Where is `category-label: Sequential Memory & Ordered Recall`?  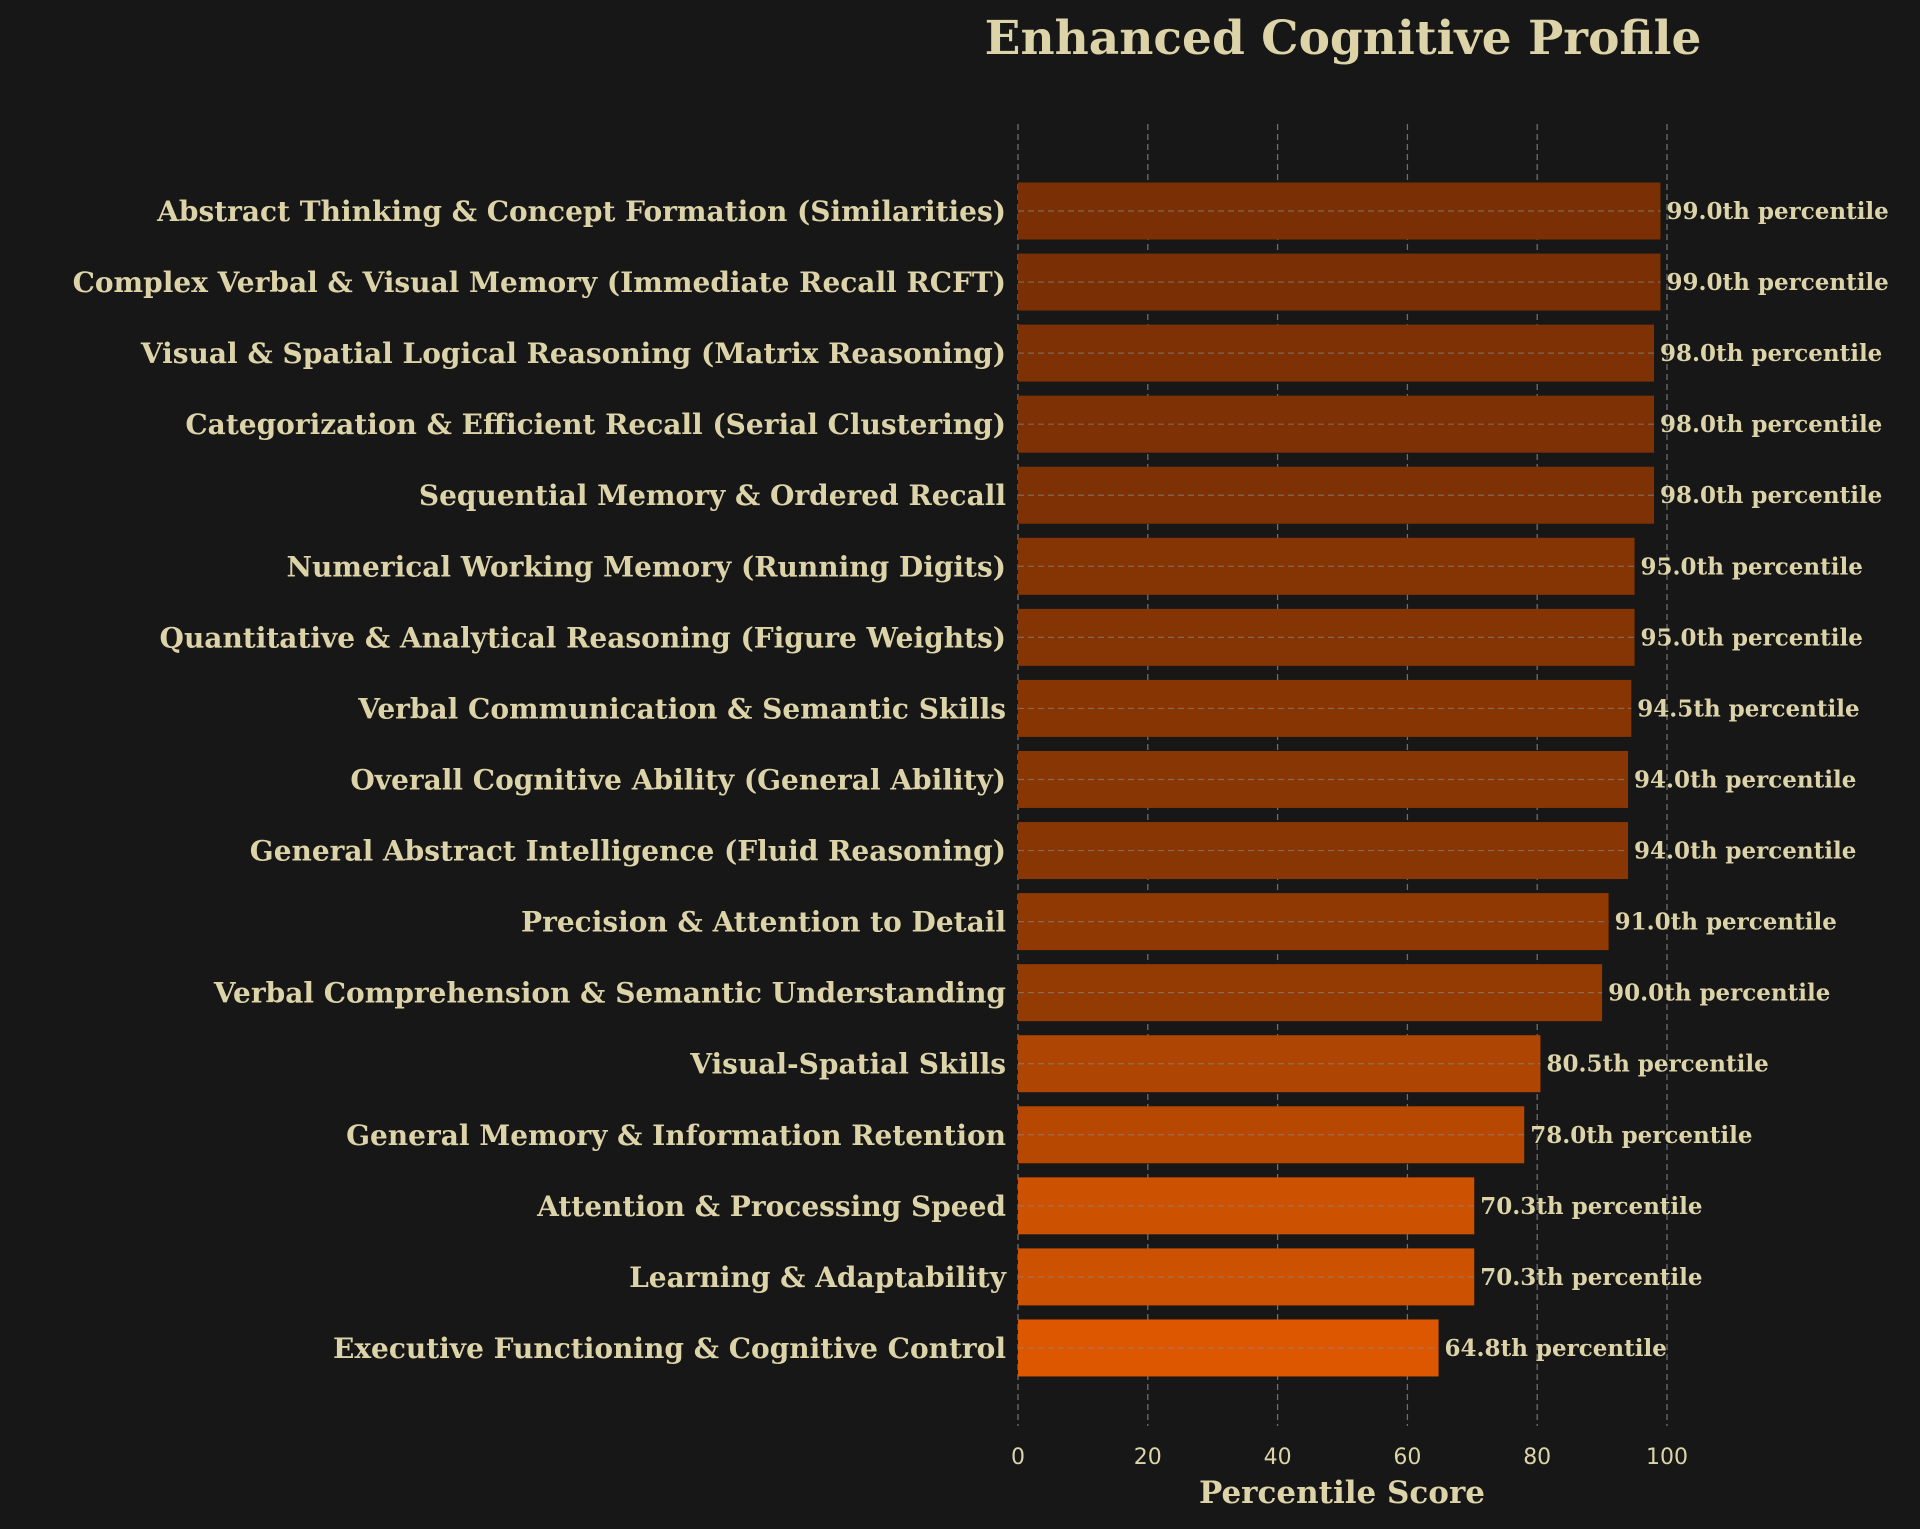
category-label: Sequential Memory & Ordered Recall is located at coordinates (712, 495).